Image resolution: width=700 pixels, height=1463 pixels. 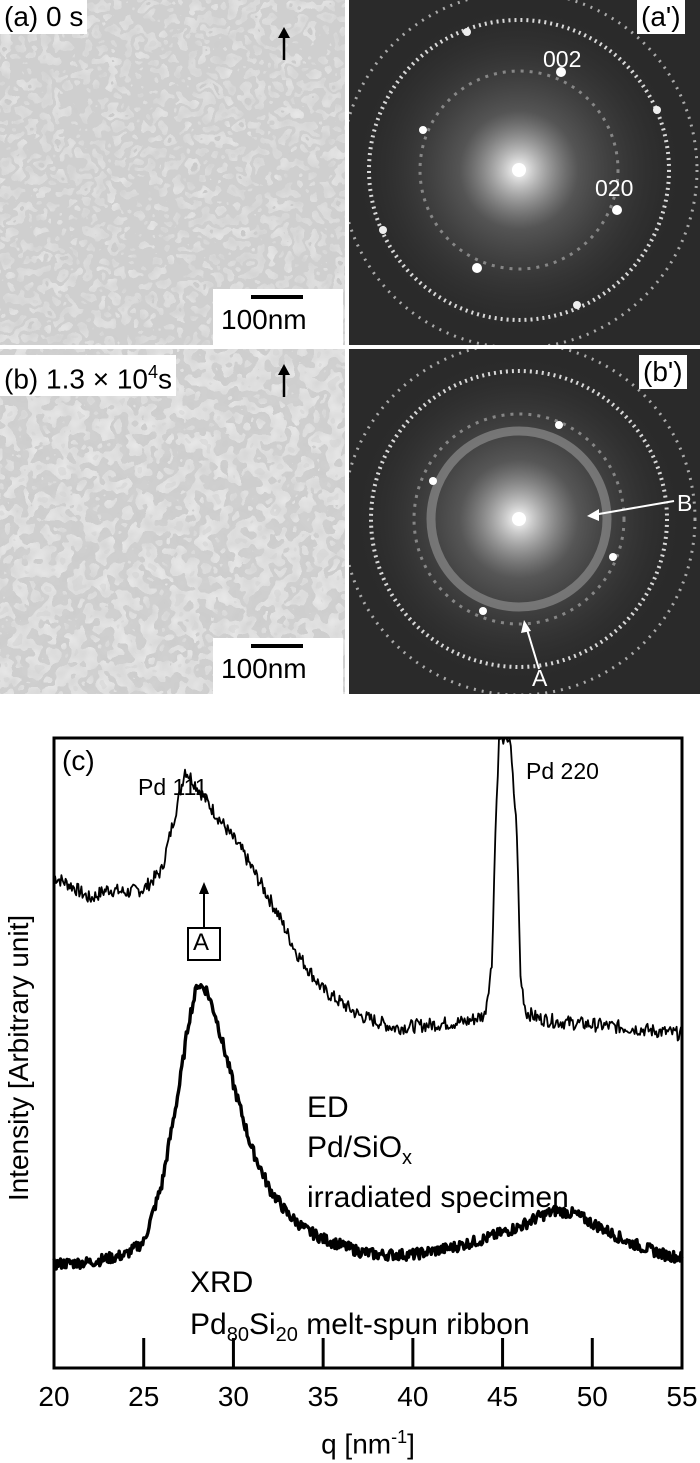 I want to click on panel-a-arrow-icon, so click(x=284, y=43).